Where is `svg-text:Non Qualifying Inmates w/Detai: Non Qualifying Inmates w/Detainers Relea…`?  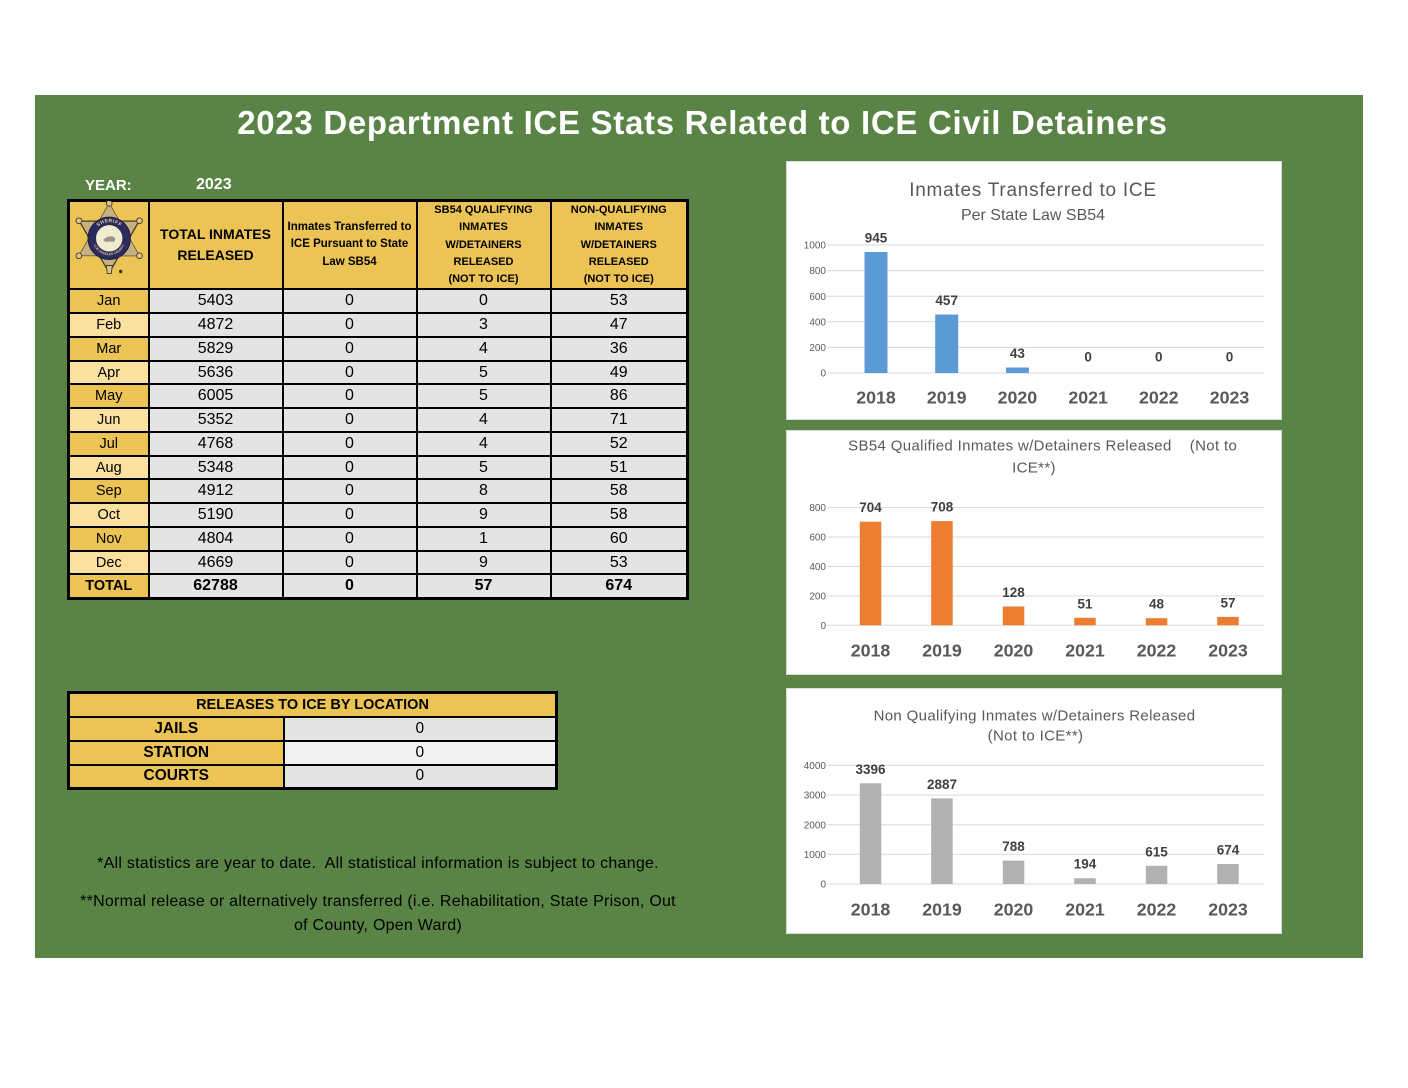
svg-text:Non Qualifying Inmates w/Detai: Non Qualifying Inmates w/Detainers Relea… is located at coordinates (1035, 716).